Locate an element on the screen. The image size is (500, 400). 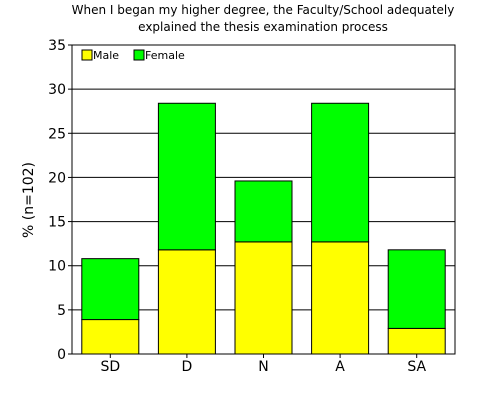
bar-female-sa is located at coordinates (416, 289).